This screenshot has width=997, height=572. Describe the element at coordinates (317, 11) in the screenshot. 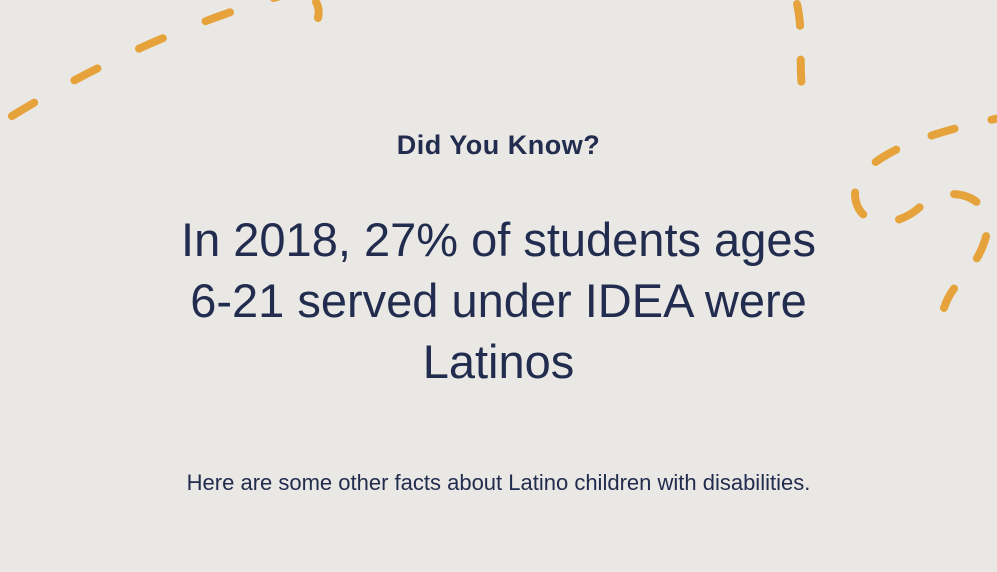

I see `dash-top-center-icon` at that location.